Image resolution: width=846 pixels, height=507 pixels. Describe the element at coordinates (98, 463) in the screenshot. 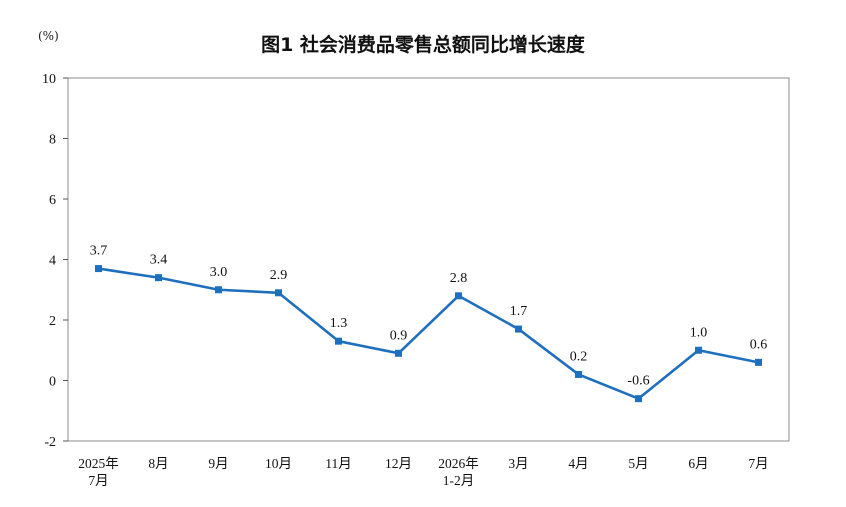

I see `x-tick-label: 2025年` at that location.